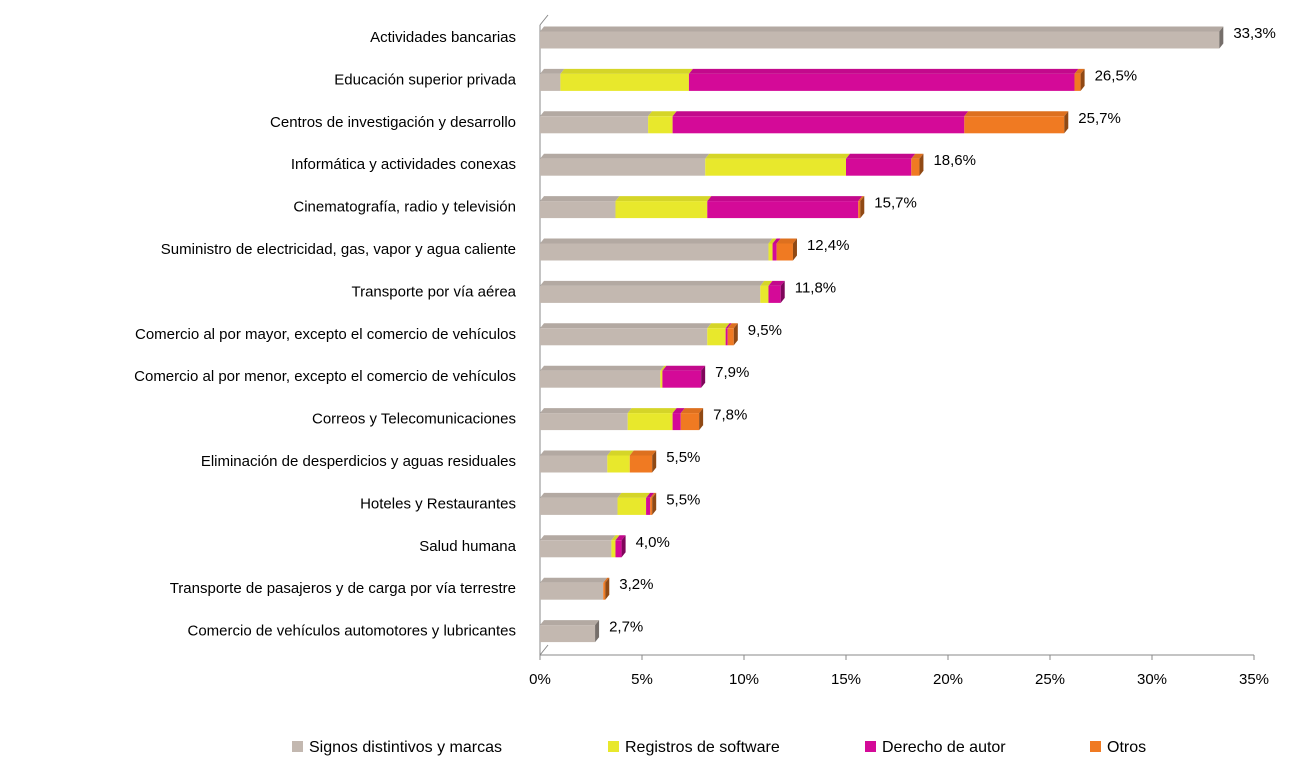 This screenshot has height=759, width=1298. Describe the element at coordinates (702, 747) in the screenshot. I see `legend-label: Registros de software` at that location.